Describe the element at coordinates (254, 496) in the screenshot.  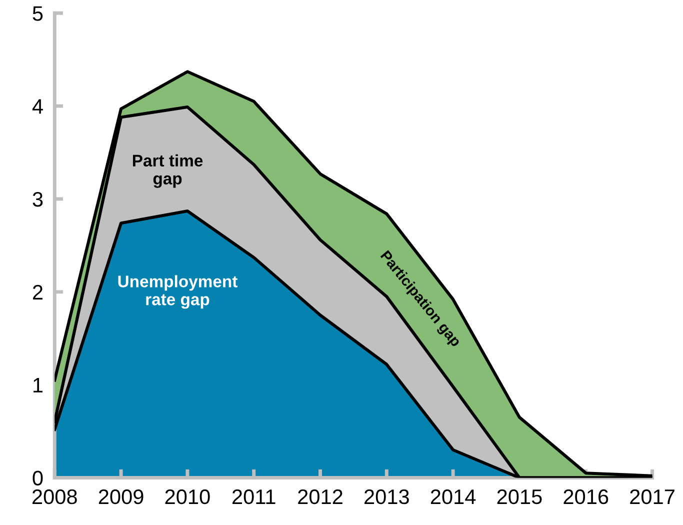
I see `x-tick-label: 2011` at that location.